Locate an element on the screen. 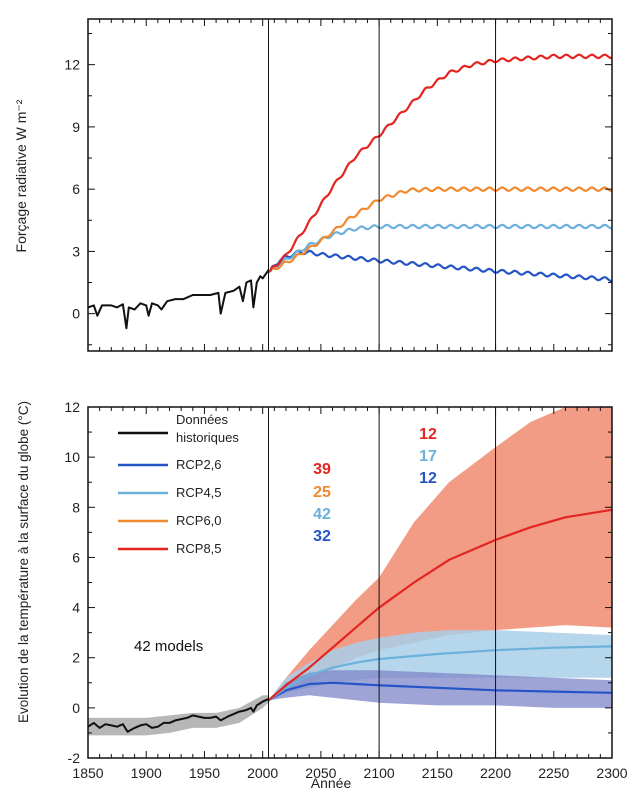 Image resolution: width=637 pixels, height=794 pixels. legend-label: RCP2,6 is located at coordinates (199, 464).